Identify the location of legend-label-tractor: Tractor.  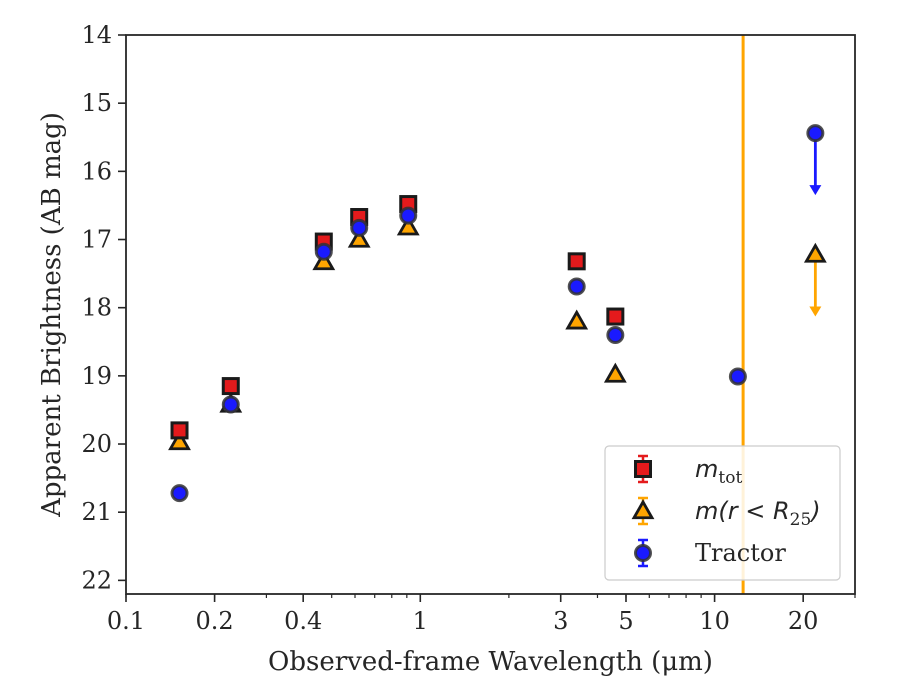
(740, 553).